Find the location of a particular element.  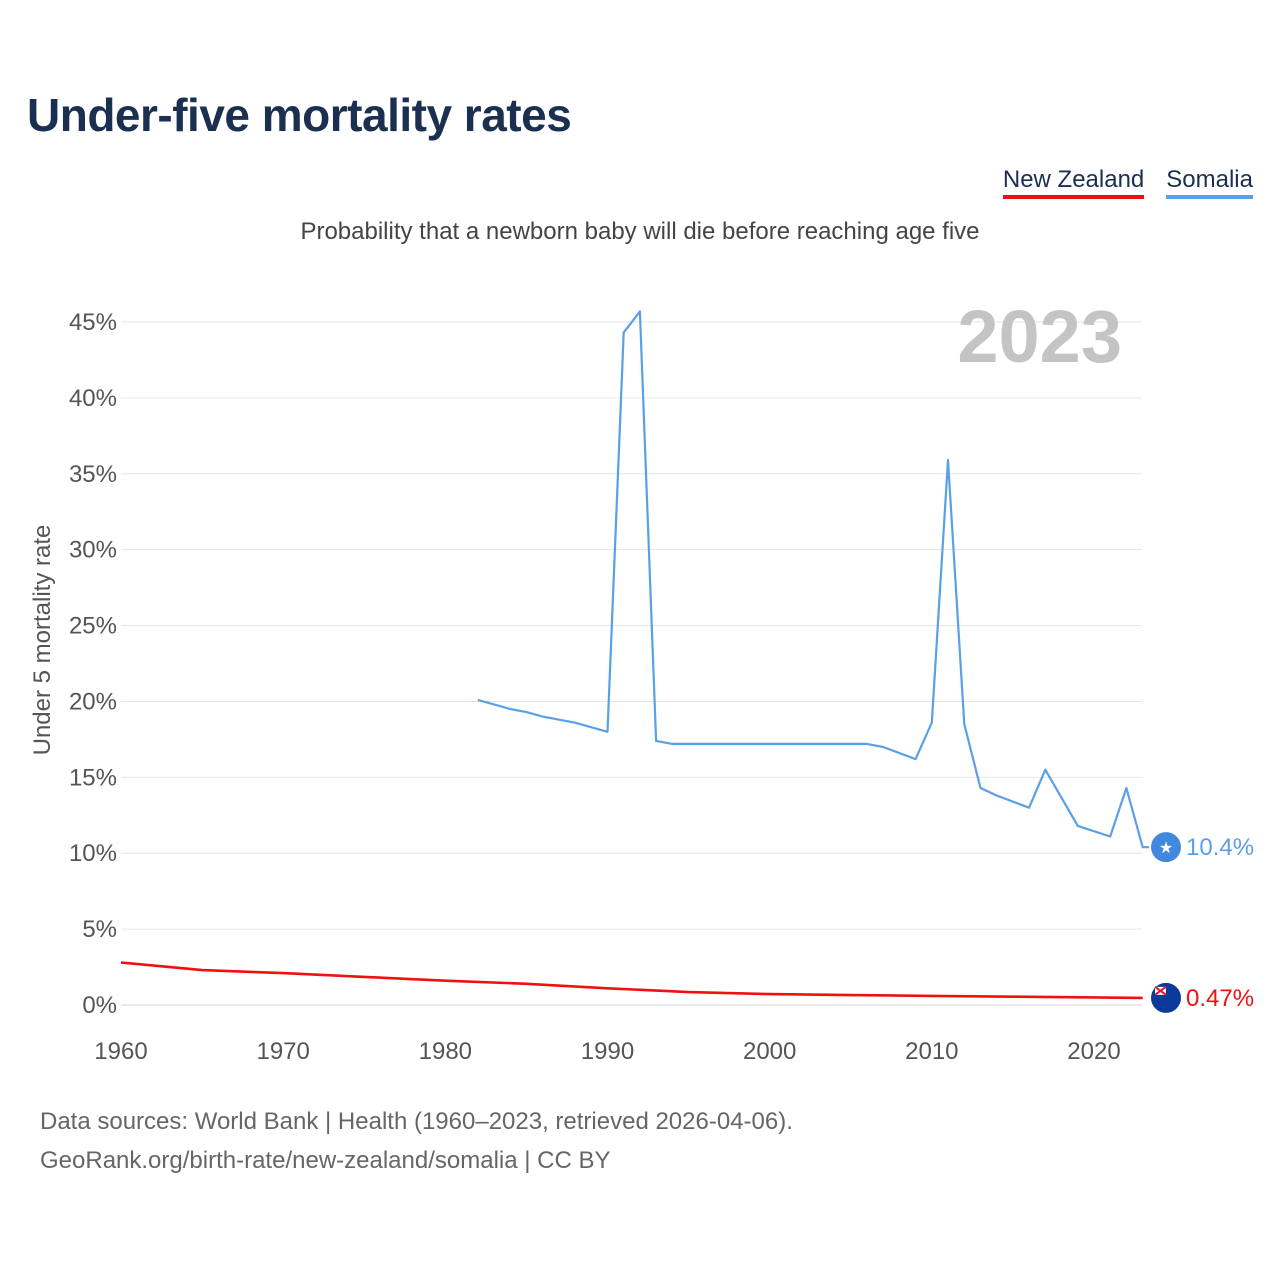

x-tick-label: 2010 is located at coordinates (931, 1051).